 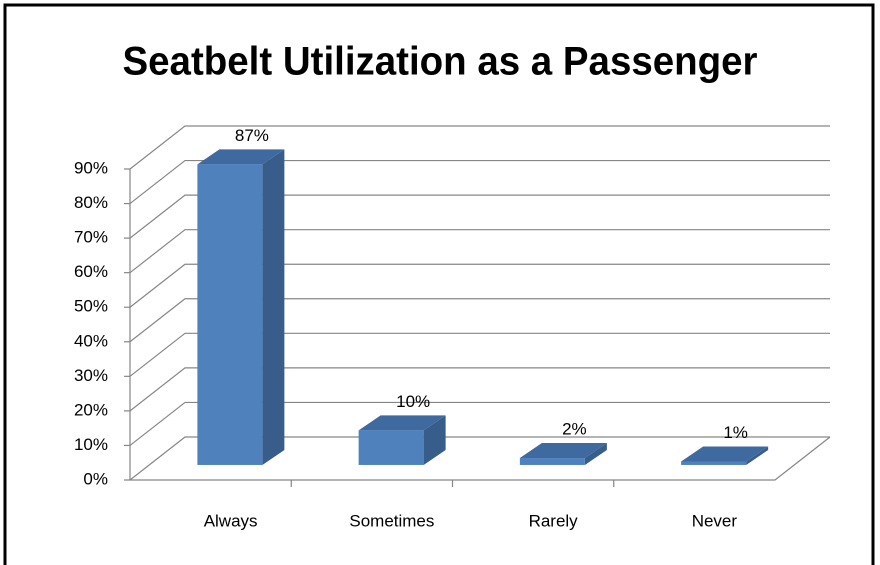 I want to click on y-tick-label: 80%, so click(x=91, y=202).